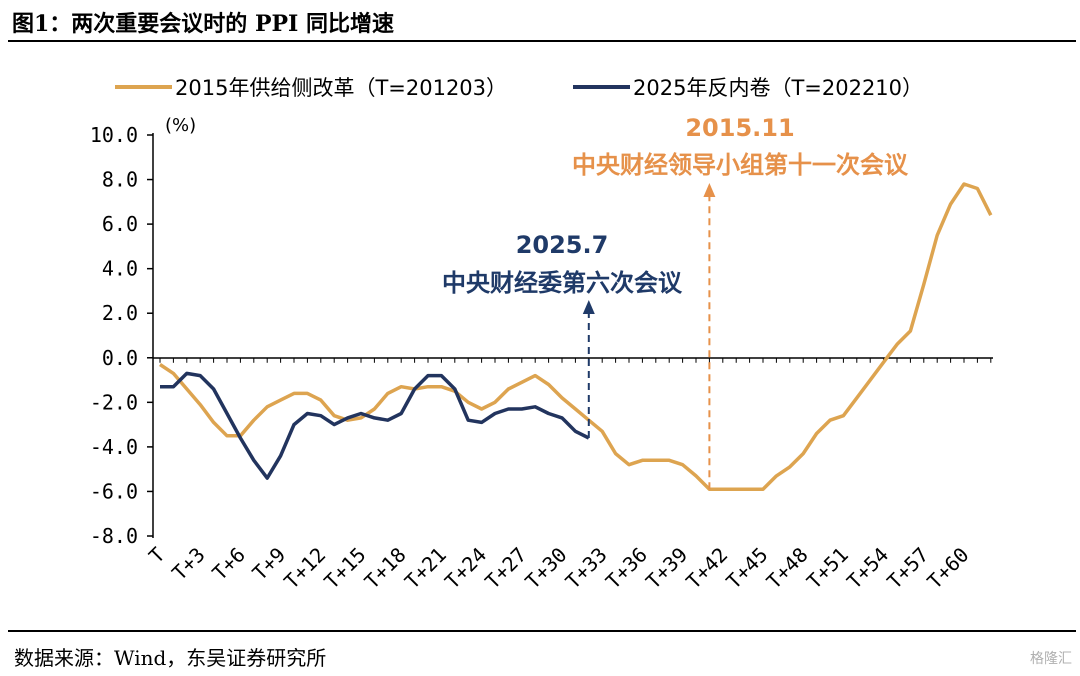 The width and height of the screenshot is (1080, 676). Describe the element at coordinates (120, 269) in the screenshot. I see `y-tick-label: 4.0` at that location.